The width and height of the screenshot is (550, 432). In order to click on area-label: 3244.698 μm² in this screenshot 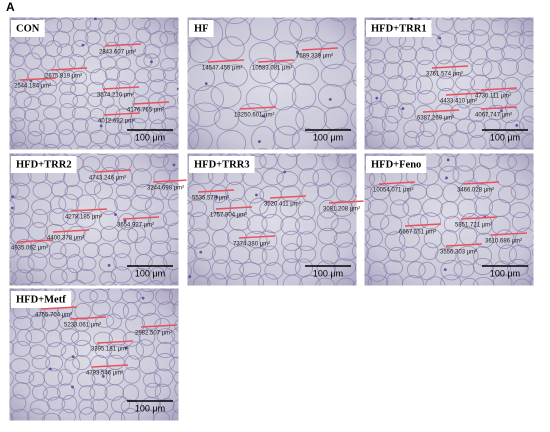, I will do `click(165, 189)`.